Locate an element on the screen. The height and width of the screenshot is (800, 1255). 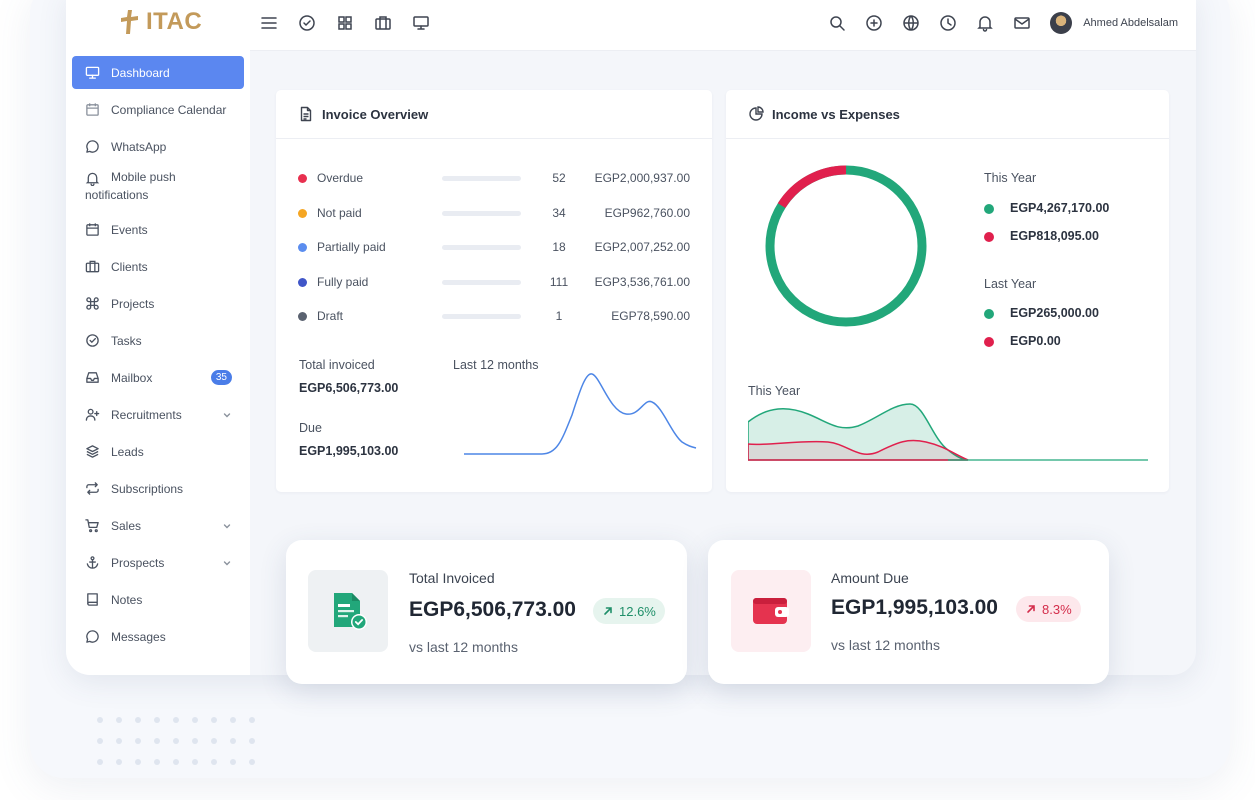
invoice-status-row: Overdue 52 EGP2,000,937.00 is located at coordinates (494, 179).